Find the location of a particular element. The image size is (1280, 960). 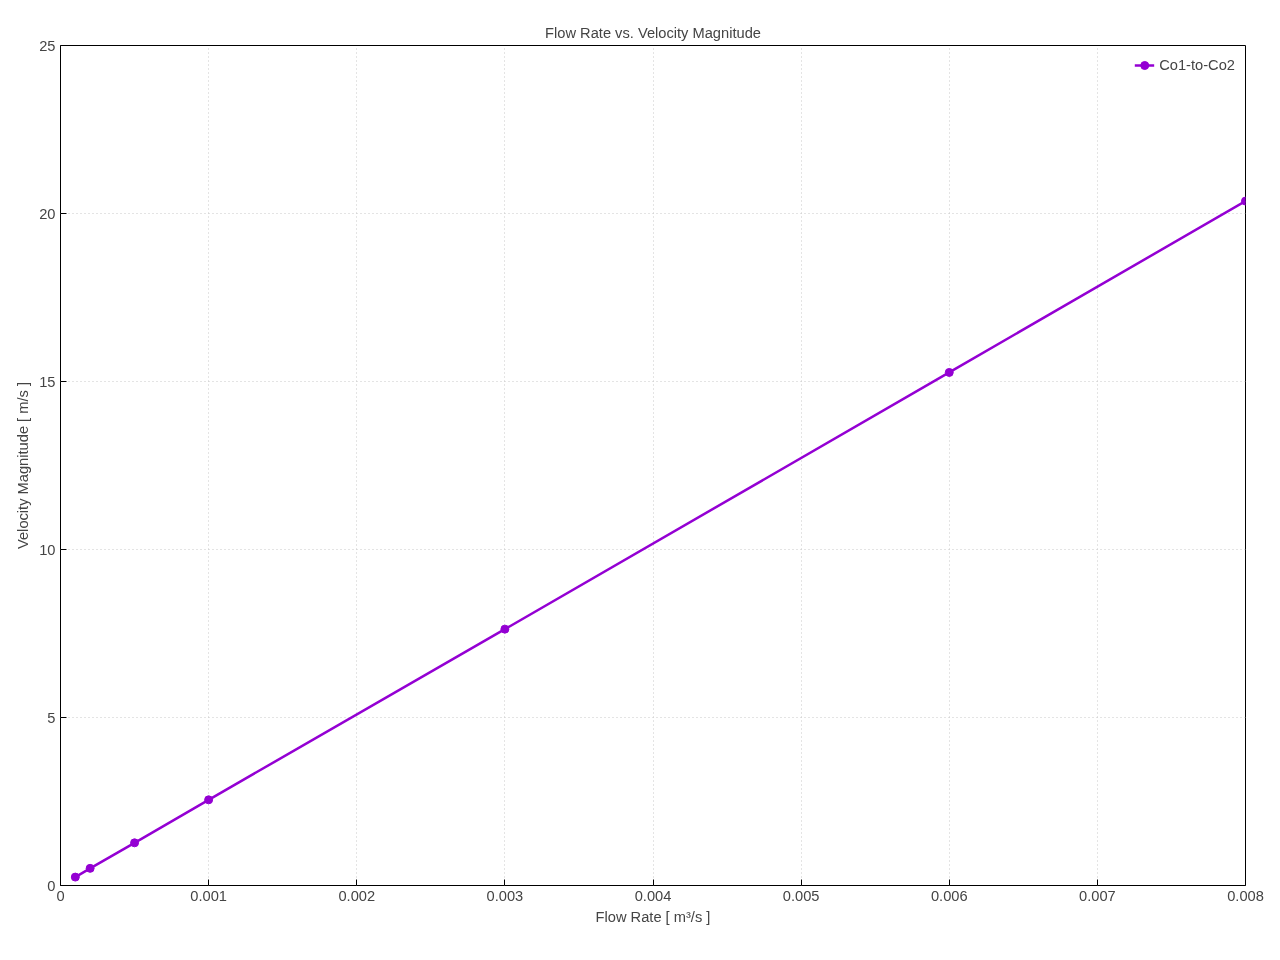

y-tick-label: 5 is located at coordinates (51, 717).